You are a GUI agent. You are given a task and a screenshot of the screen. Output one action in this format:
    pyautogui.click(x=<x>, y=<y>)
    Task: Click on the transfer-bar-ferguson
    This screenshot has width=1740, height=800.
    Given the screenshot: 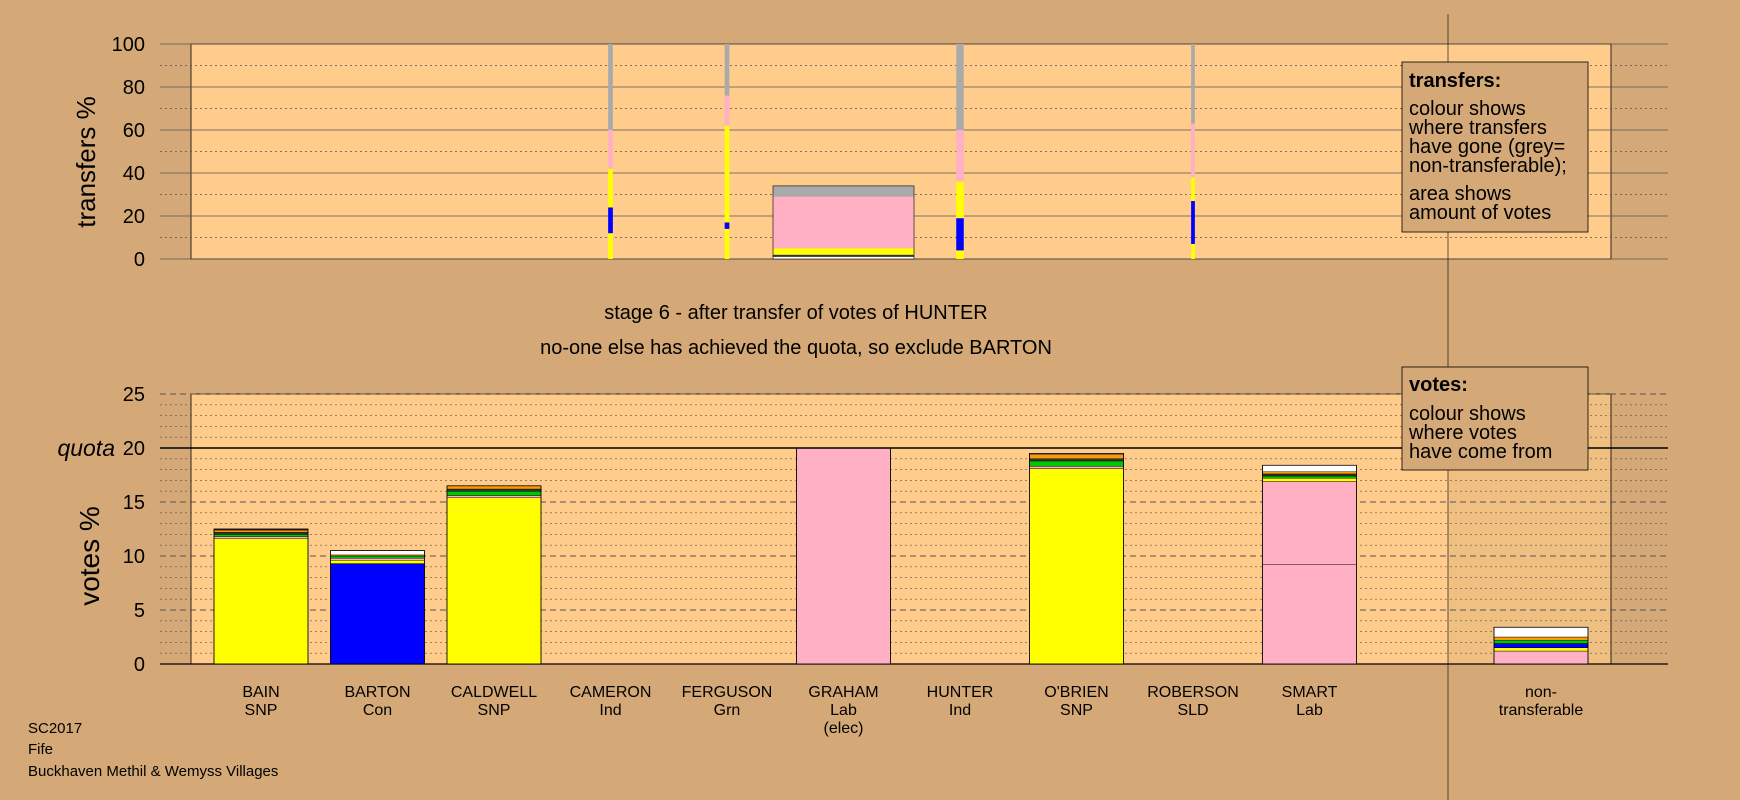 What is the action you would take?
    pyautogui.click(x=727, y=151)
    